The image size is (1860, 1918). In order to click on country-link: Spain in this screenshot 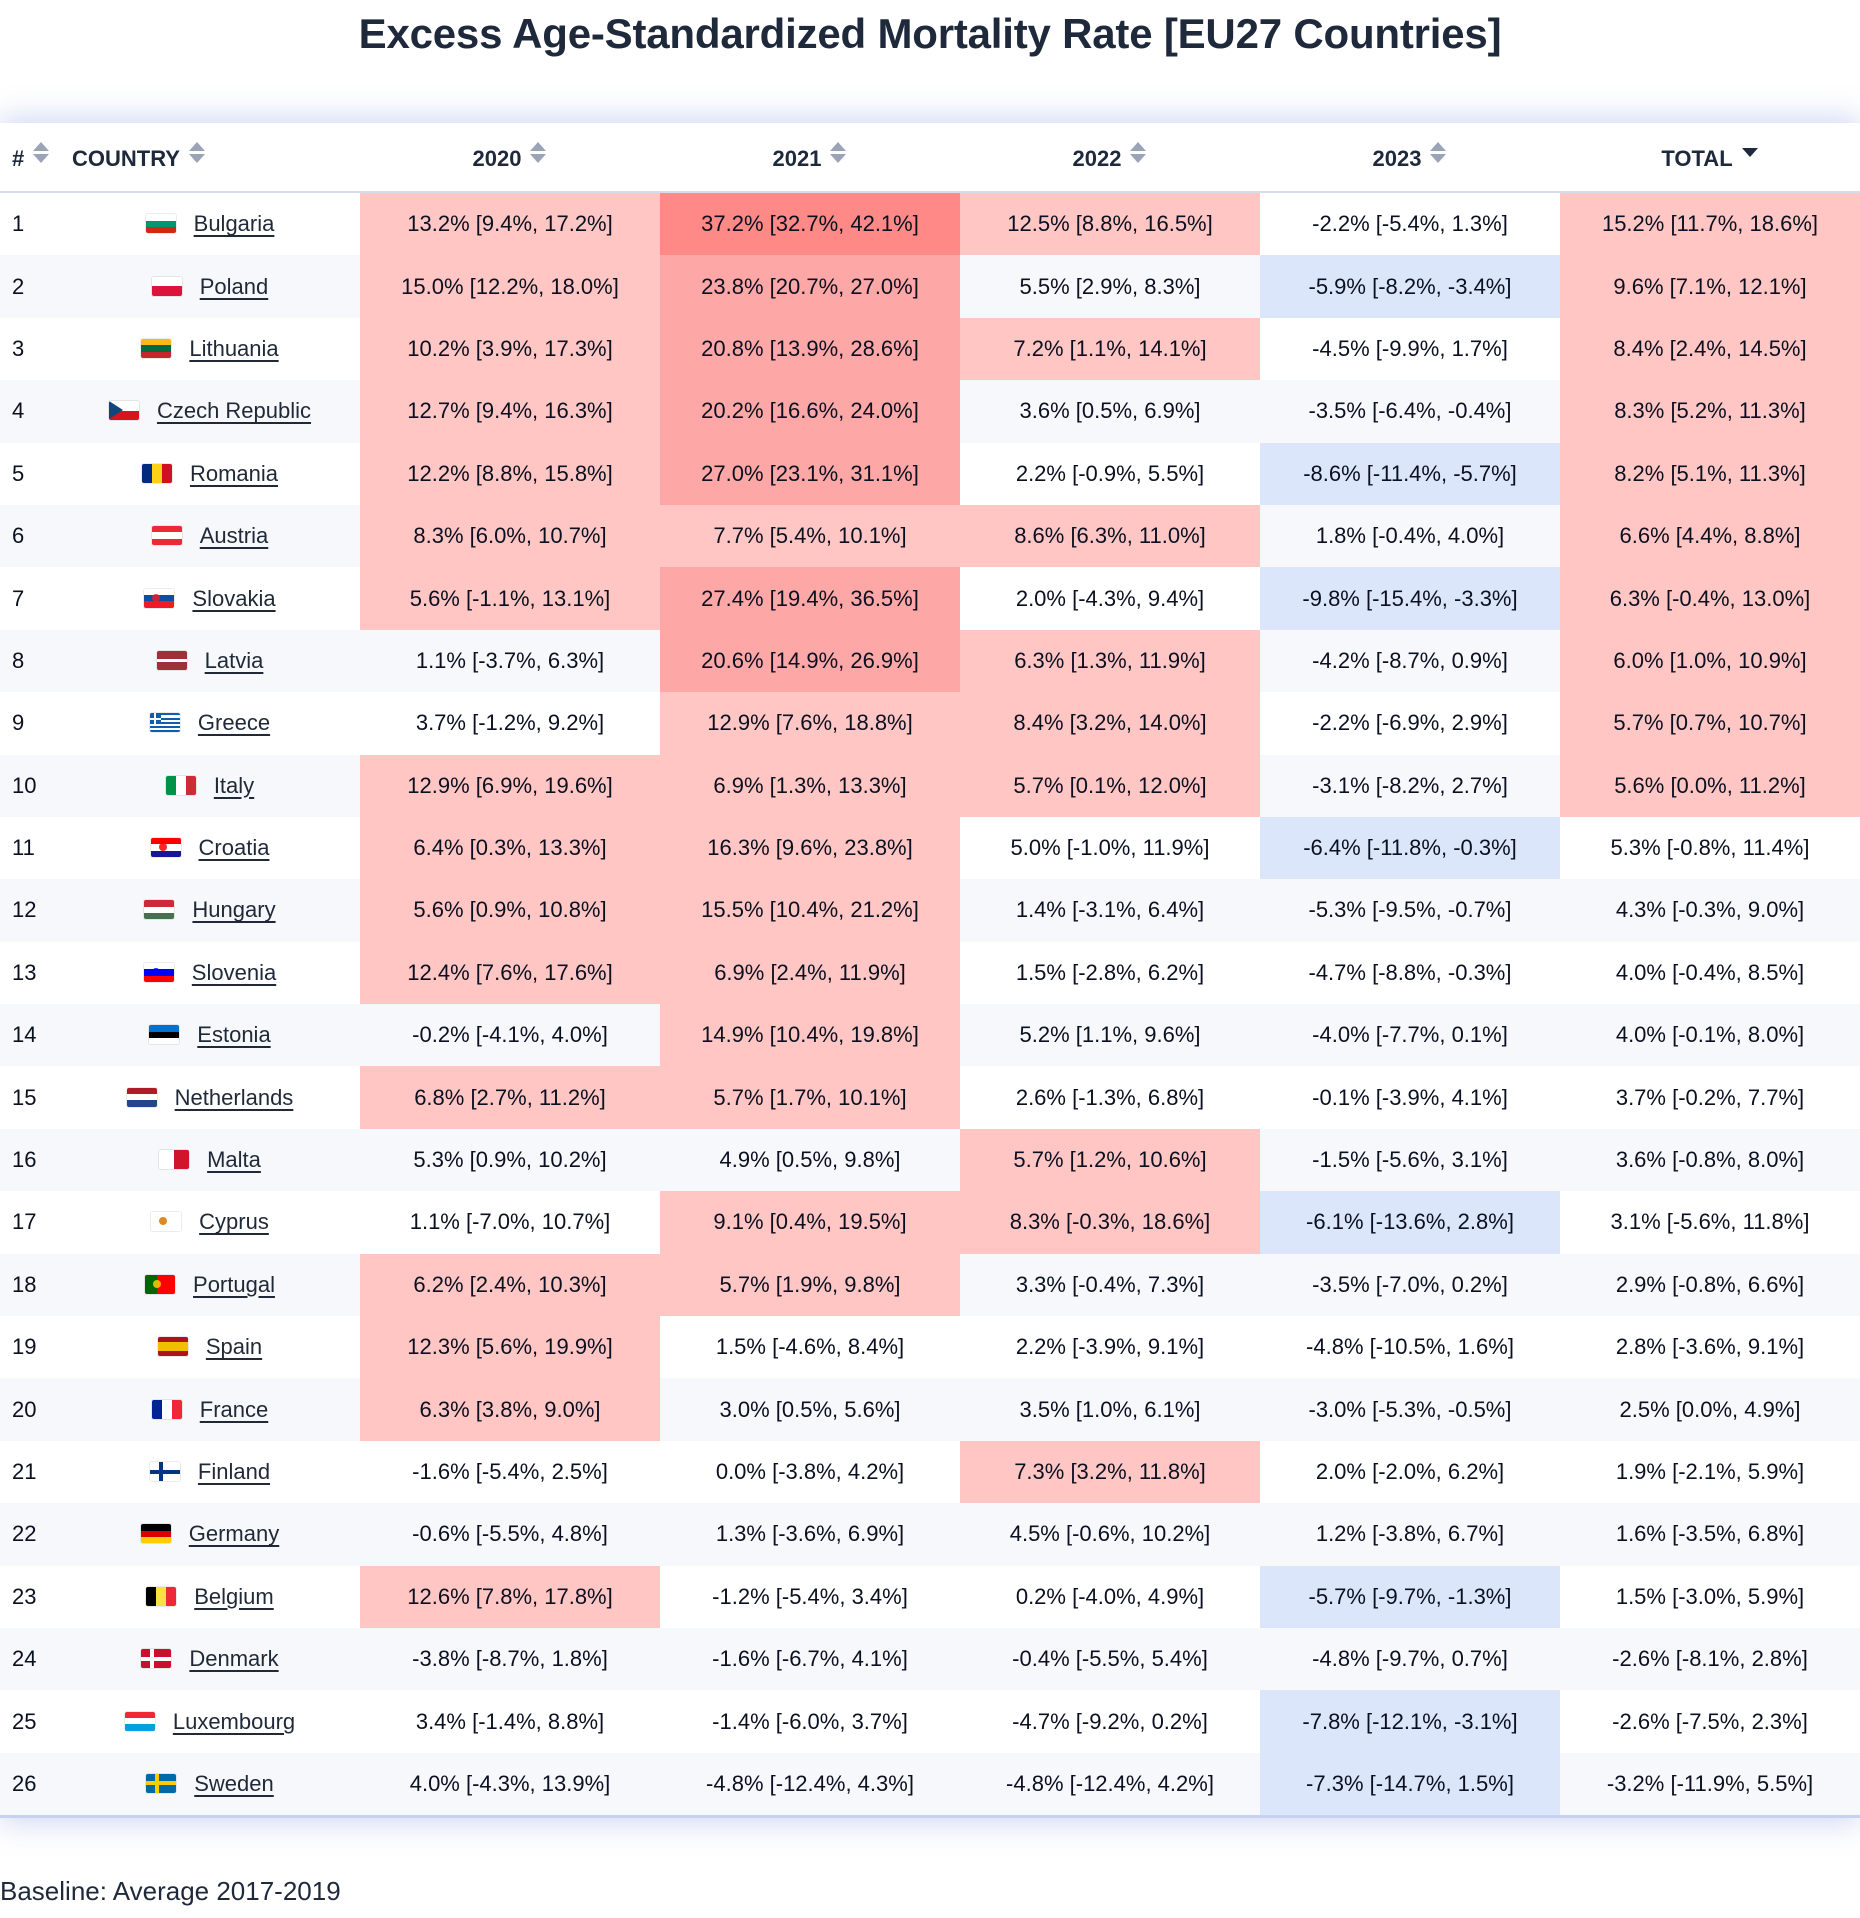, I will do `click(234, 1347)`.